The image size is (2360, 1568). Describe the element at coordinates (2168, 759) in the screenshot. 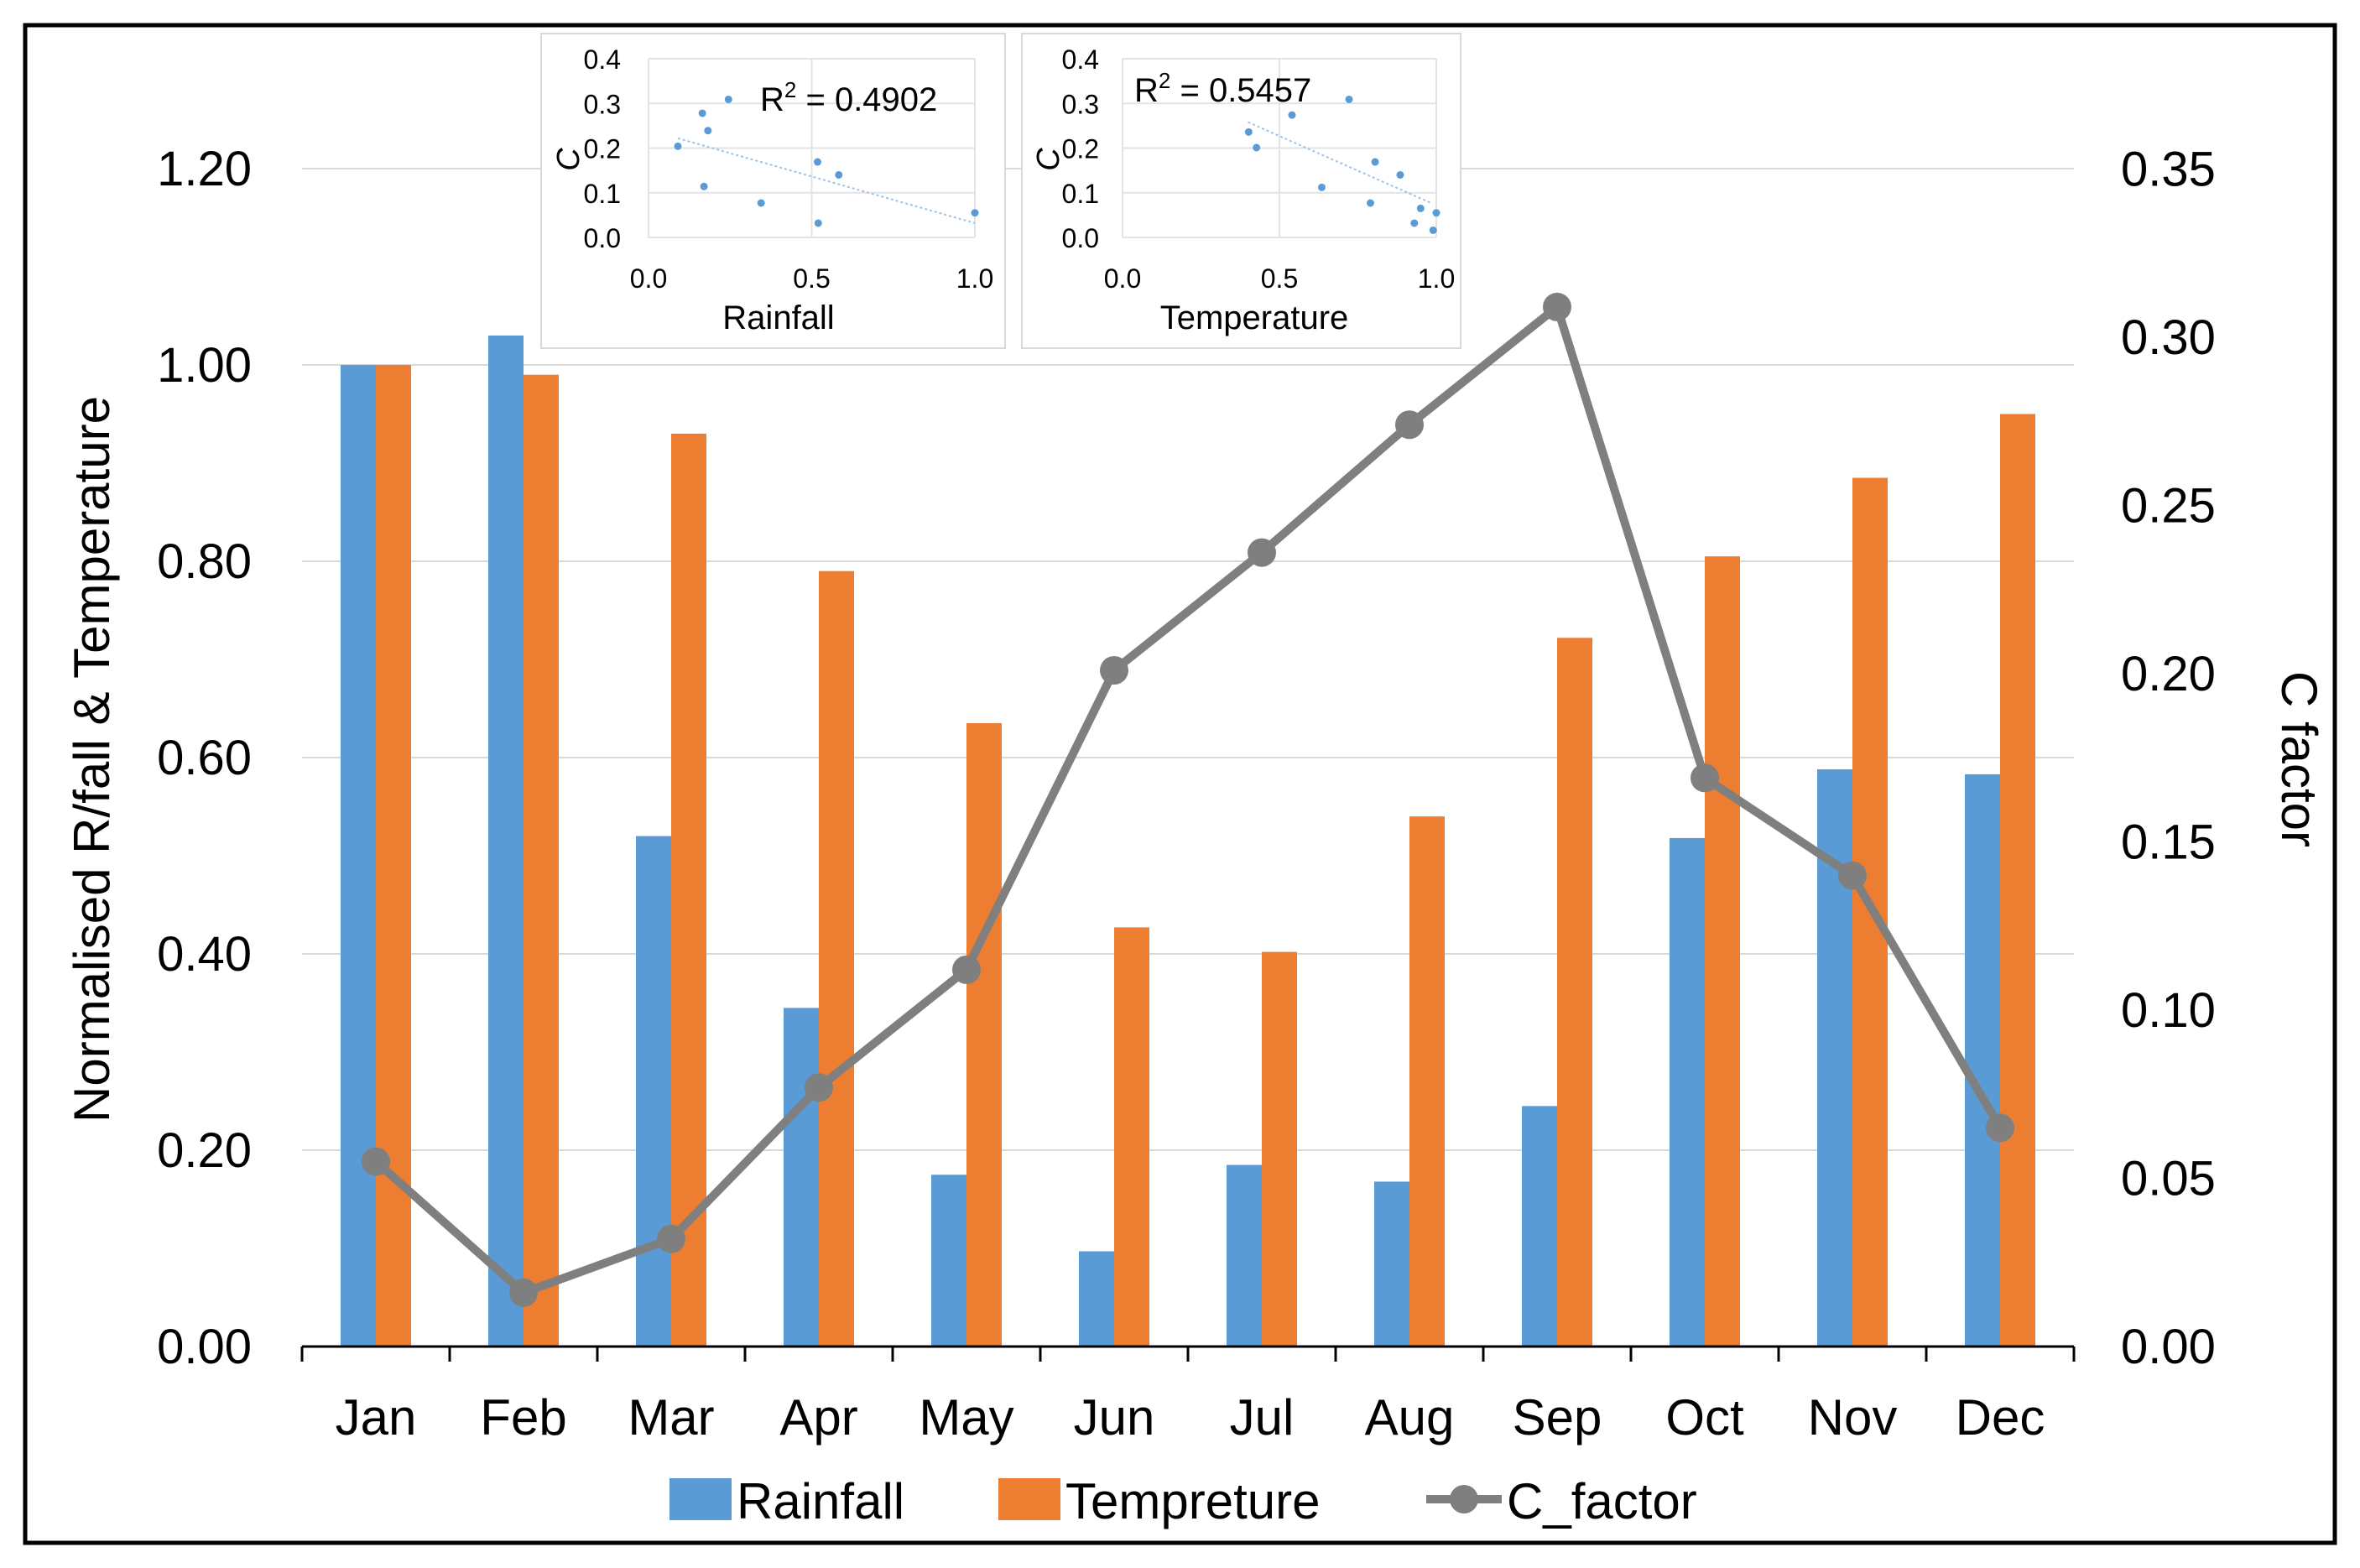

I see `y-axis-right: 0.00 0.05 0.10 0.15 0.20 0.25 0.30 0.35` at that location.